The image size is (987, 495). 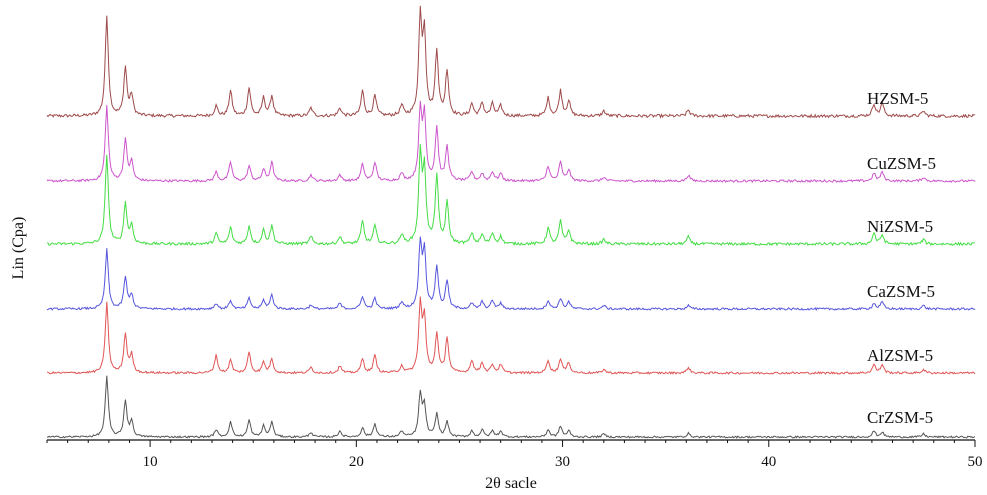 I want to click on series-label-cuzsm-5: CuZSM-5, so click(x=901, y=163).